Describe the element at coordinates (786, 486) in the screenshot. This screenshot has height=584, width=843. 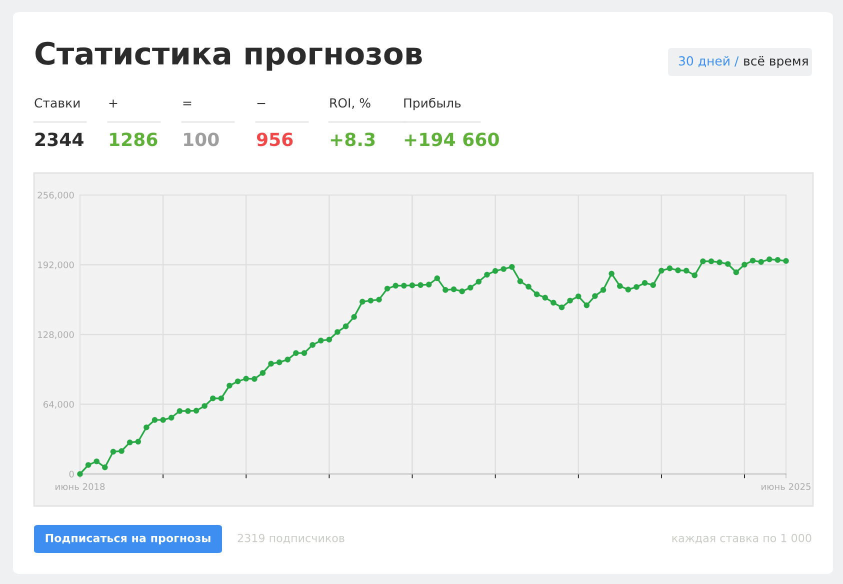
I see `x-tick-label: июнь 2025` at that location.